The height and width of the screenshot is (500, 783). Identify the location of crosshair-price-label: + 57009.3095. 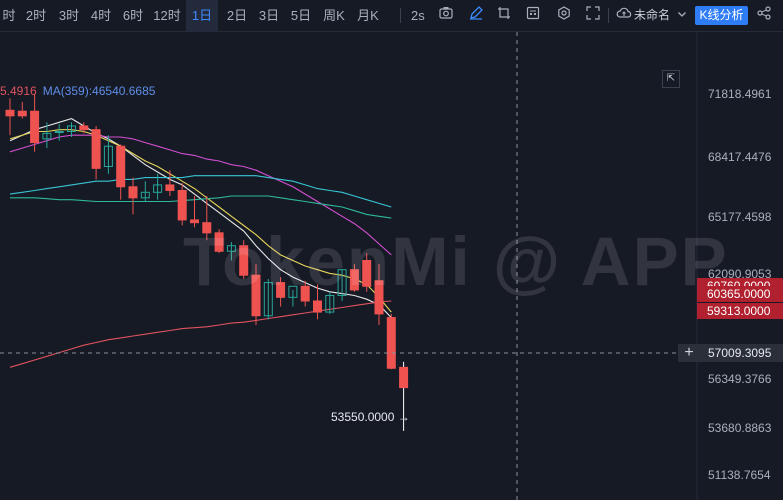
(730, 353).